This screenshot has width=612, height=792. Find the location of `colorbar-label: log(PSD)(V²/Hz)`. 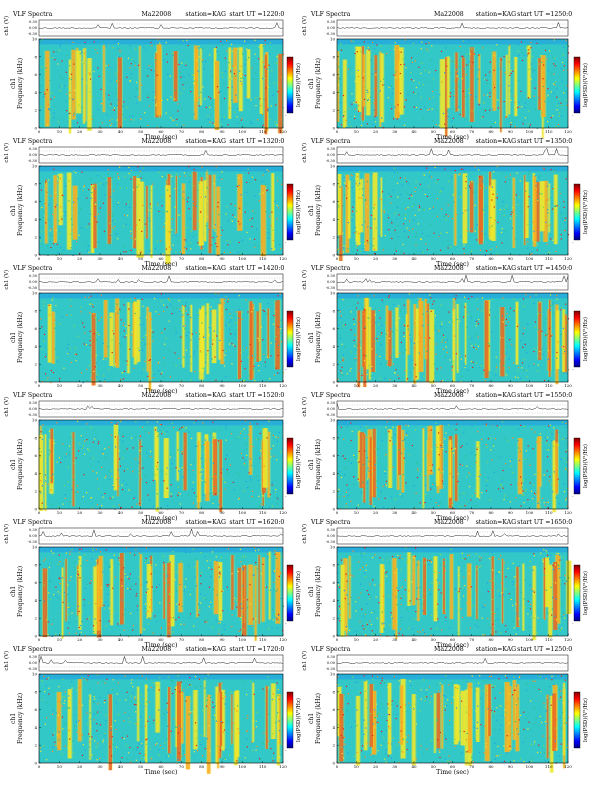

colorbar-label: log(PSD)(V²/Hz) is located at coordinates (585, 212).